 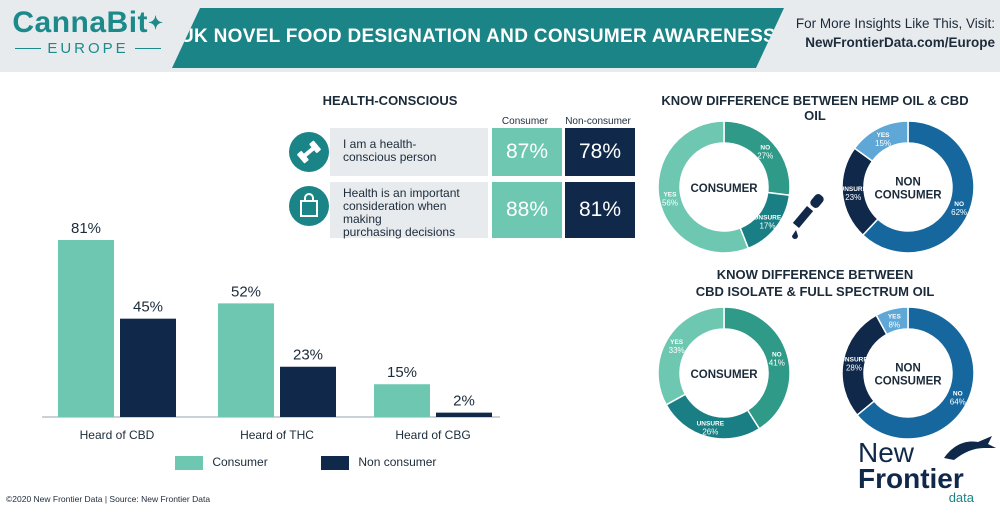 What do you see at coordinates (390, 100) in the screenshot?
I see `health-conscious-title: HEALTH-CONSCIOUS` at bounding box center [390, 100].